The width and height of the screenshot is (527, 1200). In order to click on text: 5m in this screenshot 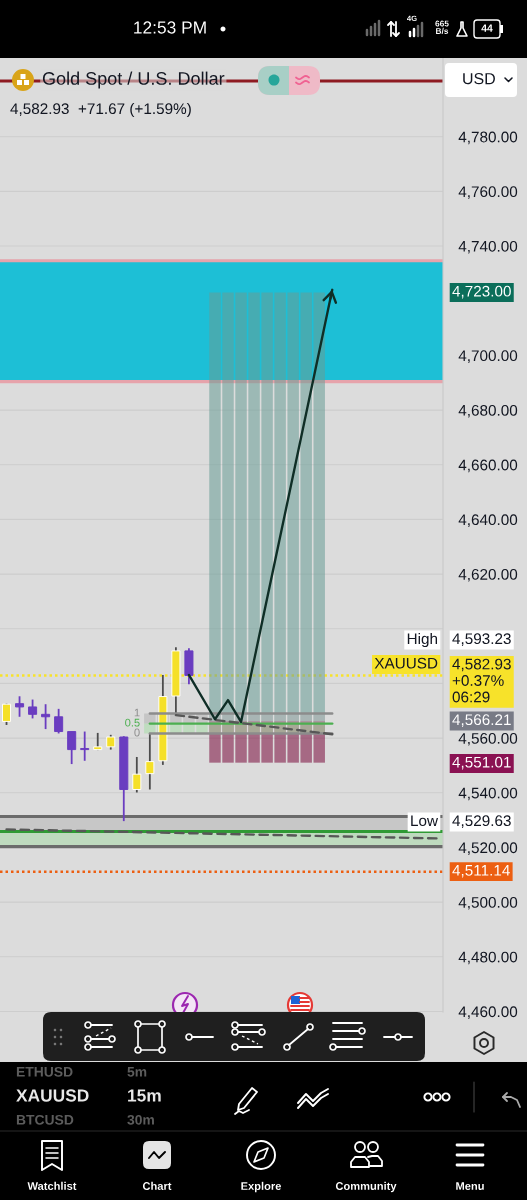, I will do `click(137, 1072)`.